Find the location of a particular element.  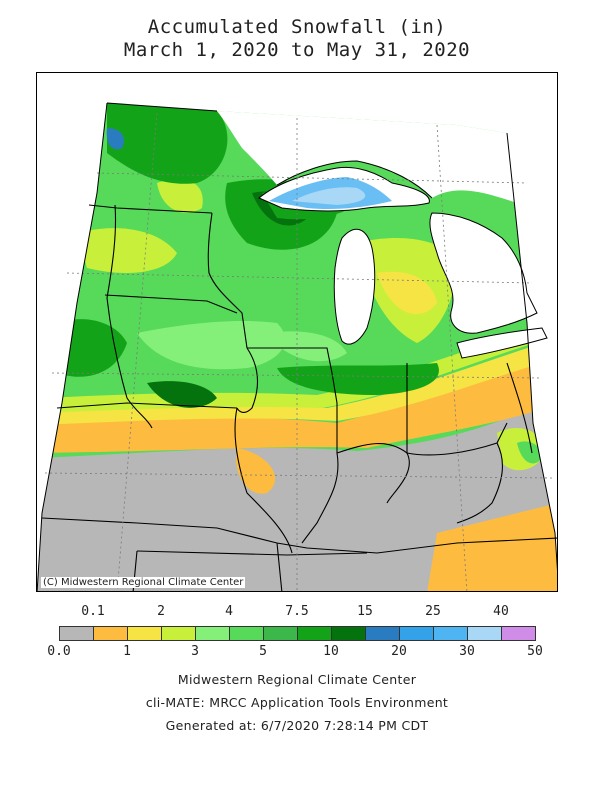

legend-top-label: 15 is located at coordinates (365, 611).